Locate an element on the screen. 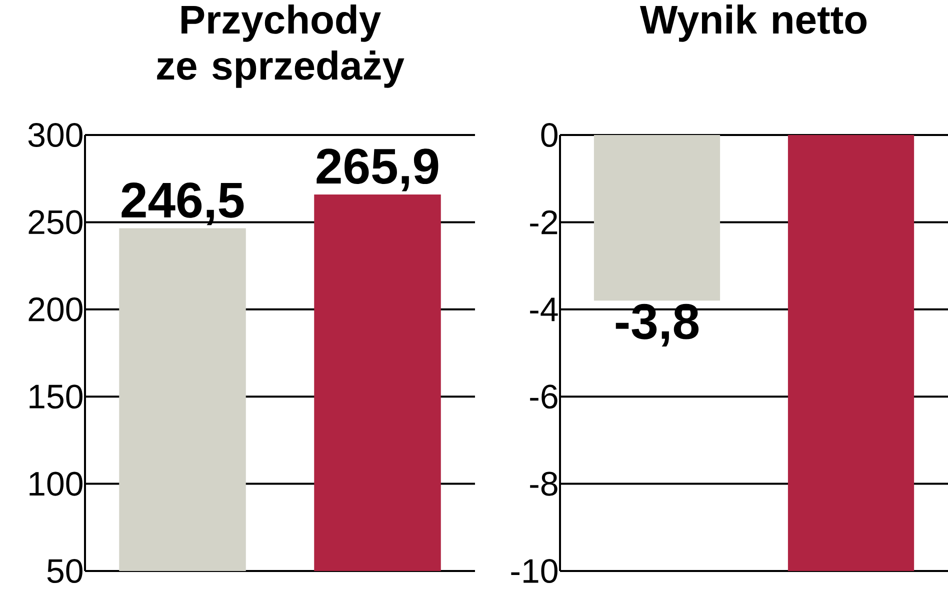  y-tick-label: 150 is located at coordinates (56, 396).